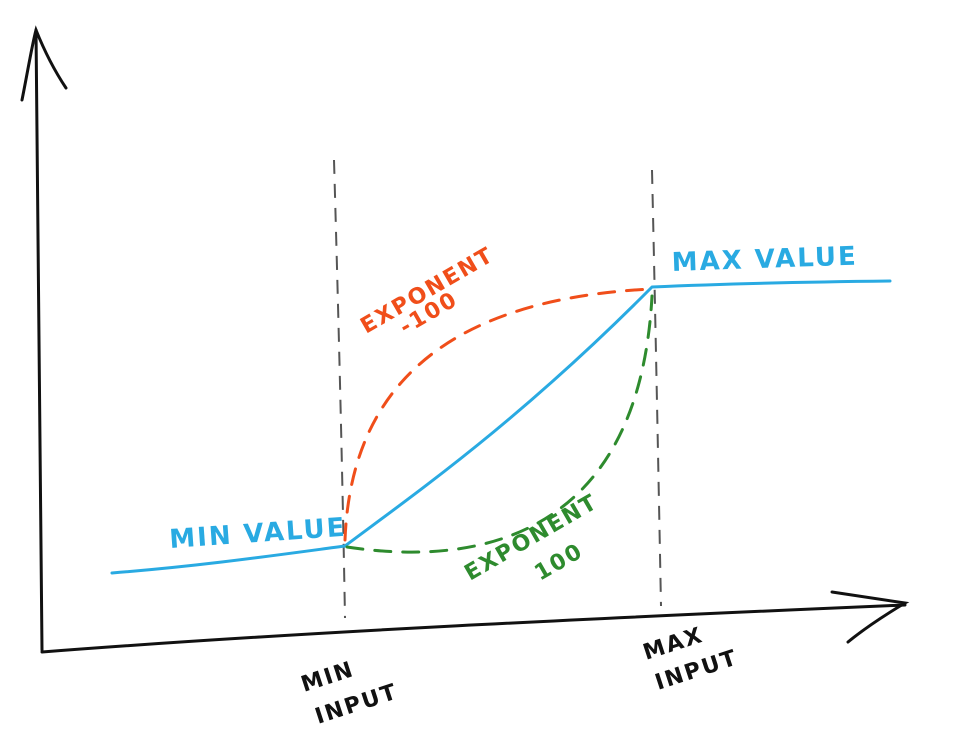  I want to click on negative-exponent-curve, so click(498, 414).